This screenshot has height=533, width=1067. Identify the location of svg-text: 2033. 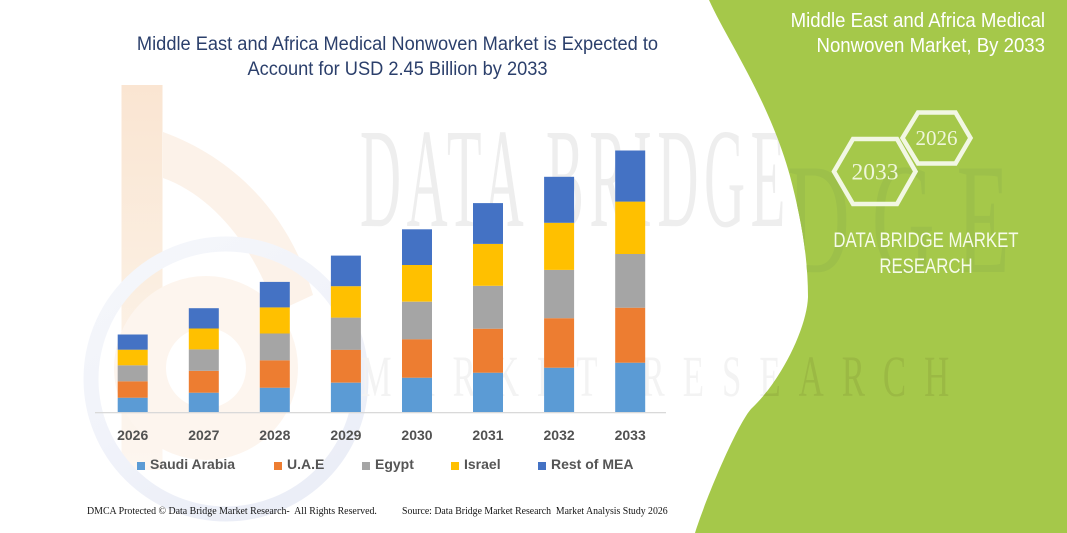
(875, 173).